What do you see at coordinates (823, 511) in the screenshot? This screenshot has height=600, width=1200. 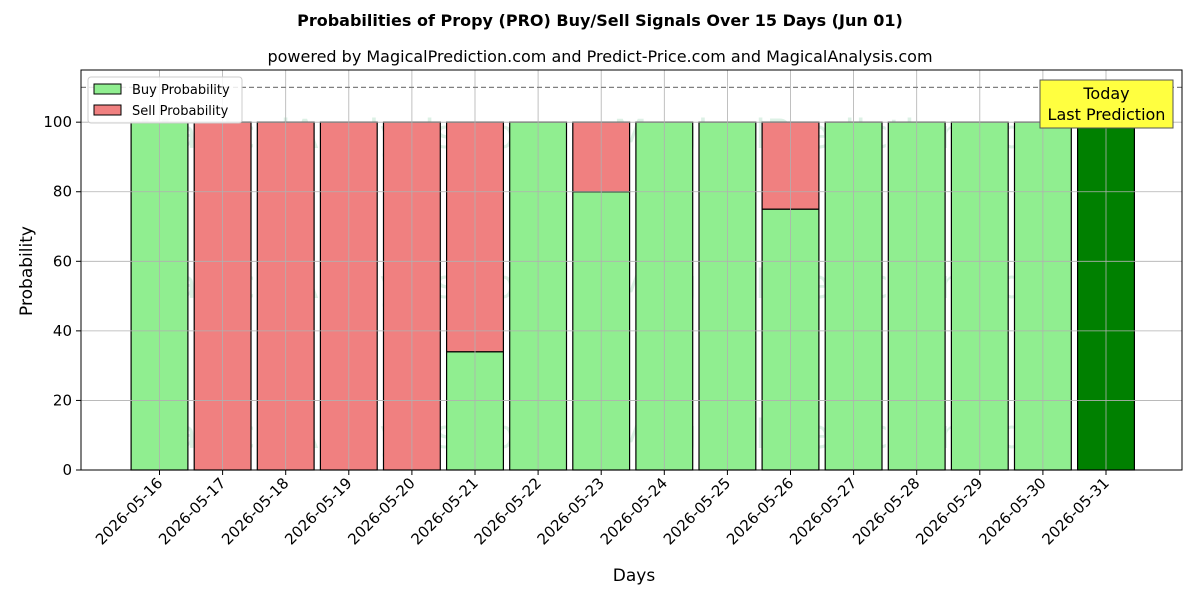 I see `x-tick-label: 2026-05-27` at bounding box center [823, 511].